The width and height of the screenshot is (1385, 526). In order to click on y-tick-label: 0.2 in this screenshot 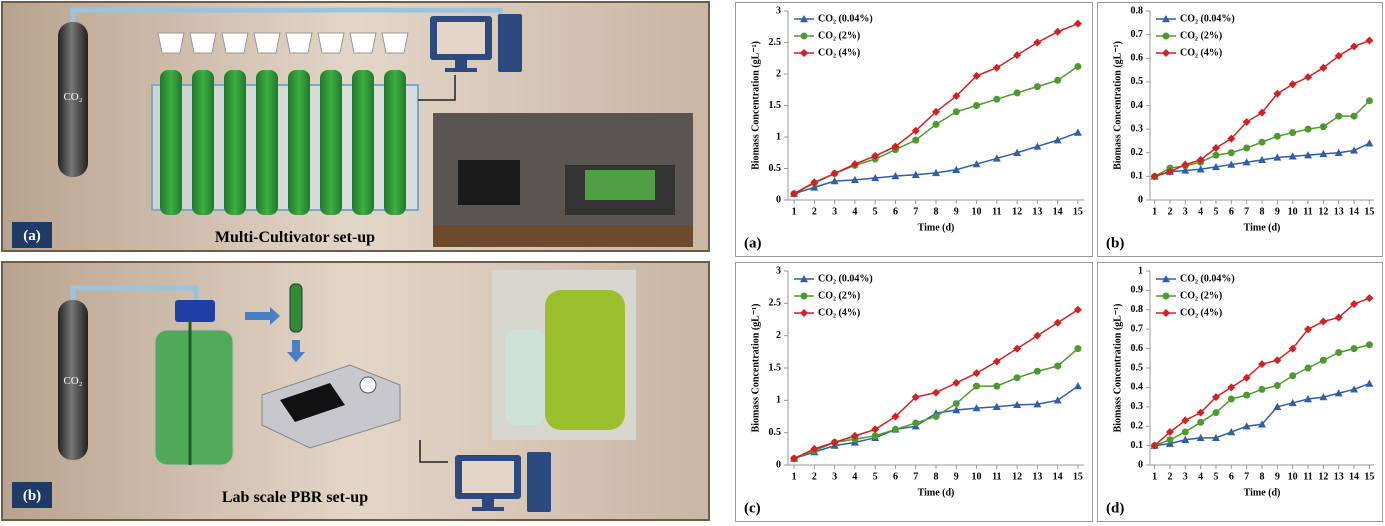, I will do `click(1137, 425)`.